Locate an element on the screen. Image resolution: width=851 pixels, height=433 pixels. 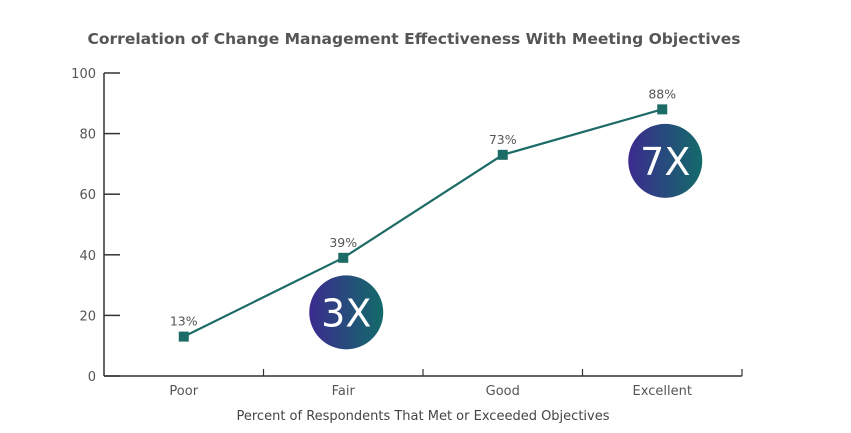
data-label: 88% is located at coordinates (662, 93).